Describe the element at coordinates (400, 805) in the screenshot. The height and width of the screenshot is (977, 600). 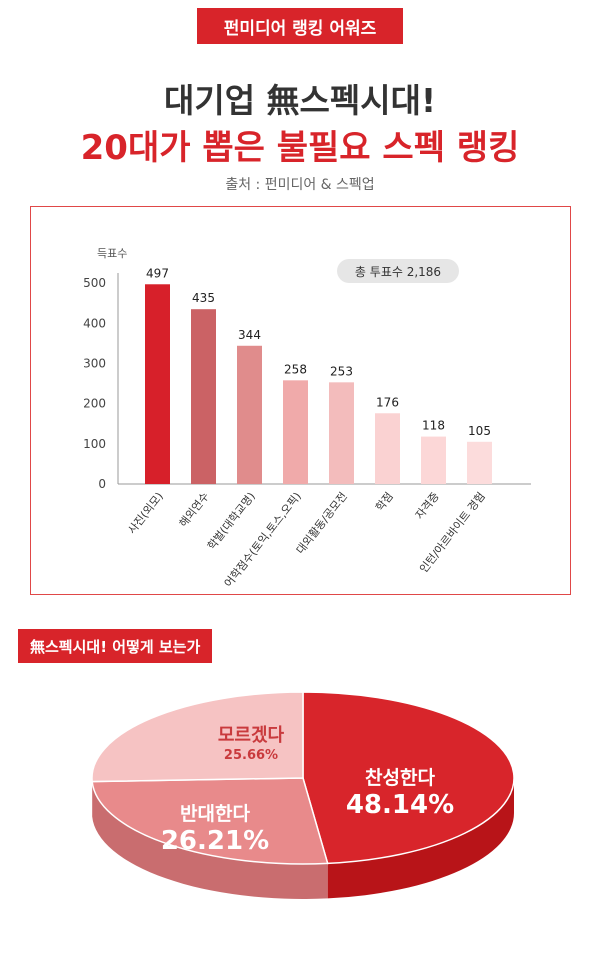
I see `pie-slice-value: 48.14%` at that location.